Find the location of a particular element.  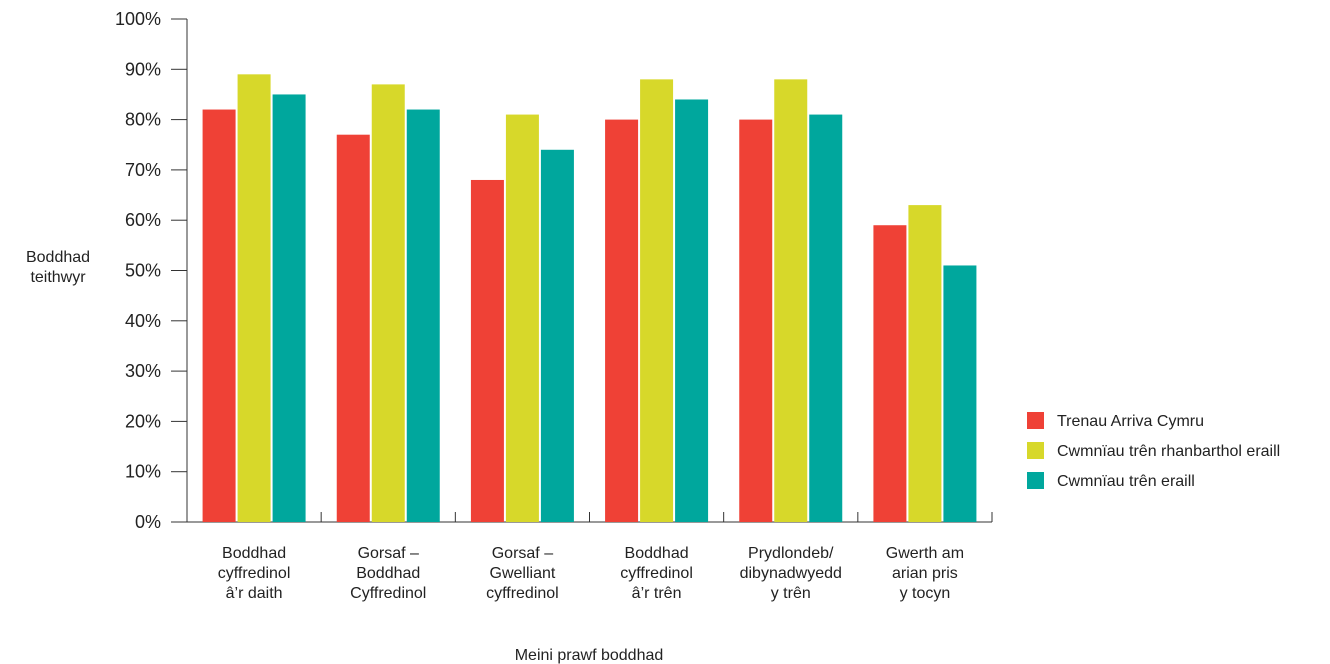

x-category-label: Gorsaf – Boddhad Cyffredinol is located at coordinates (388, 573).